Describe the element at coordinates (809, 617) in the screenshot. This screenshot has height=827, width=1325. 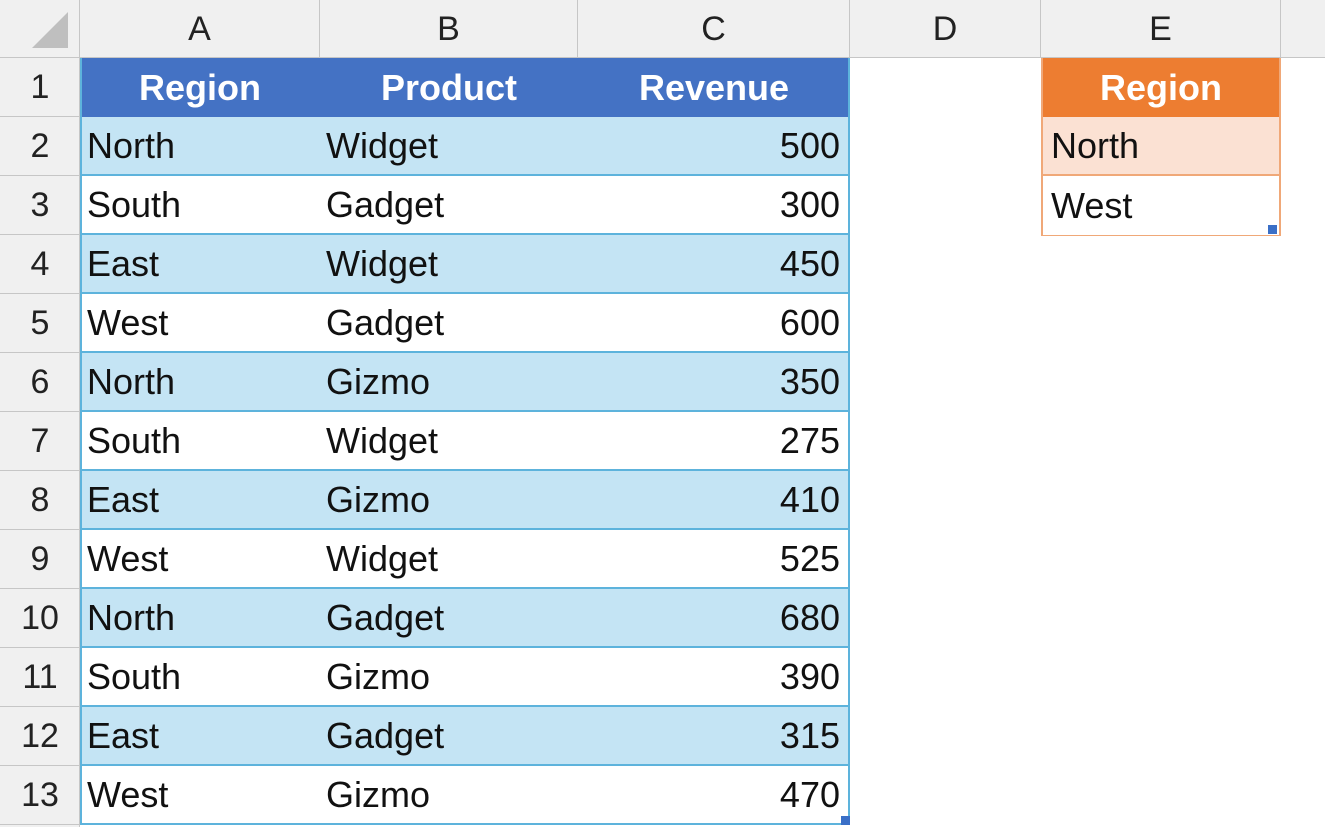
I see `cell-revenue: 680` at that location.